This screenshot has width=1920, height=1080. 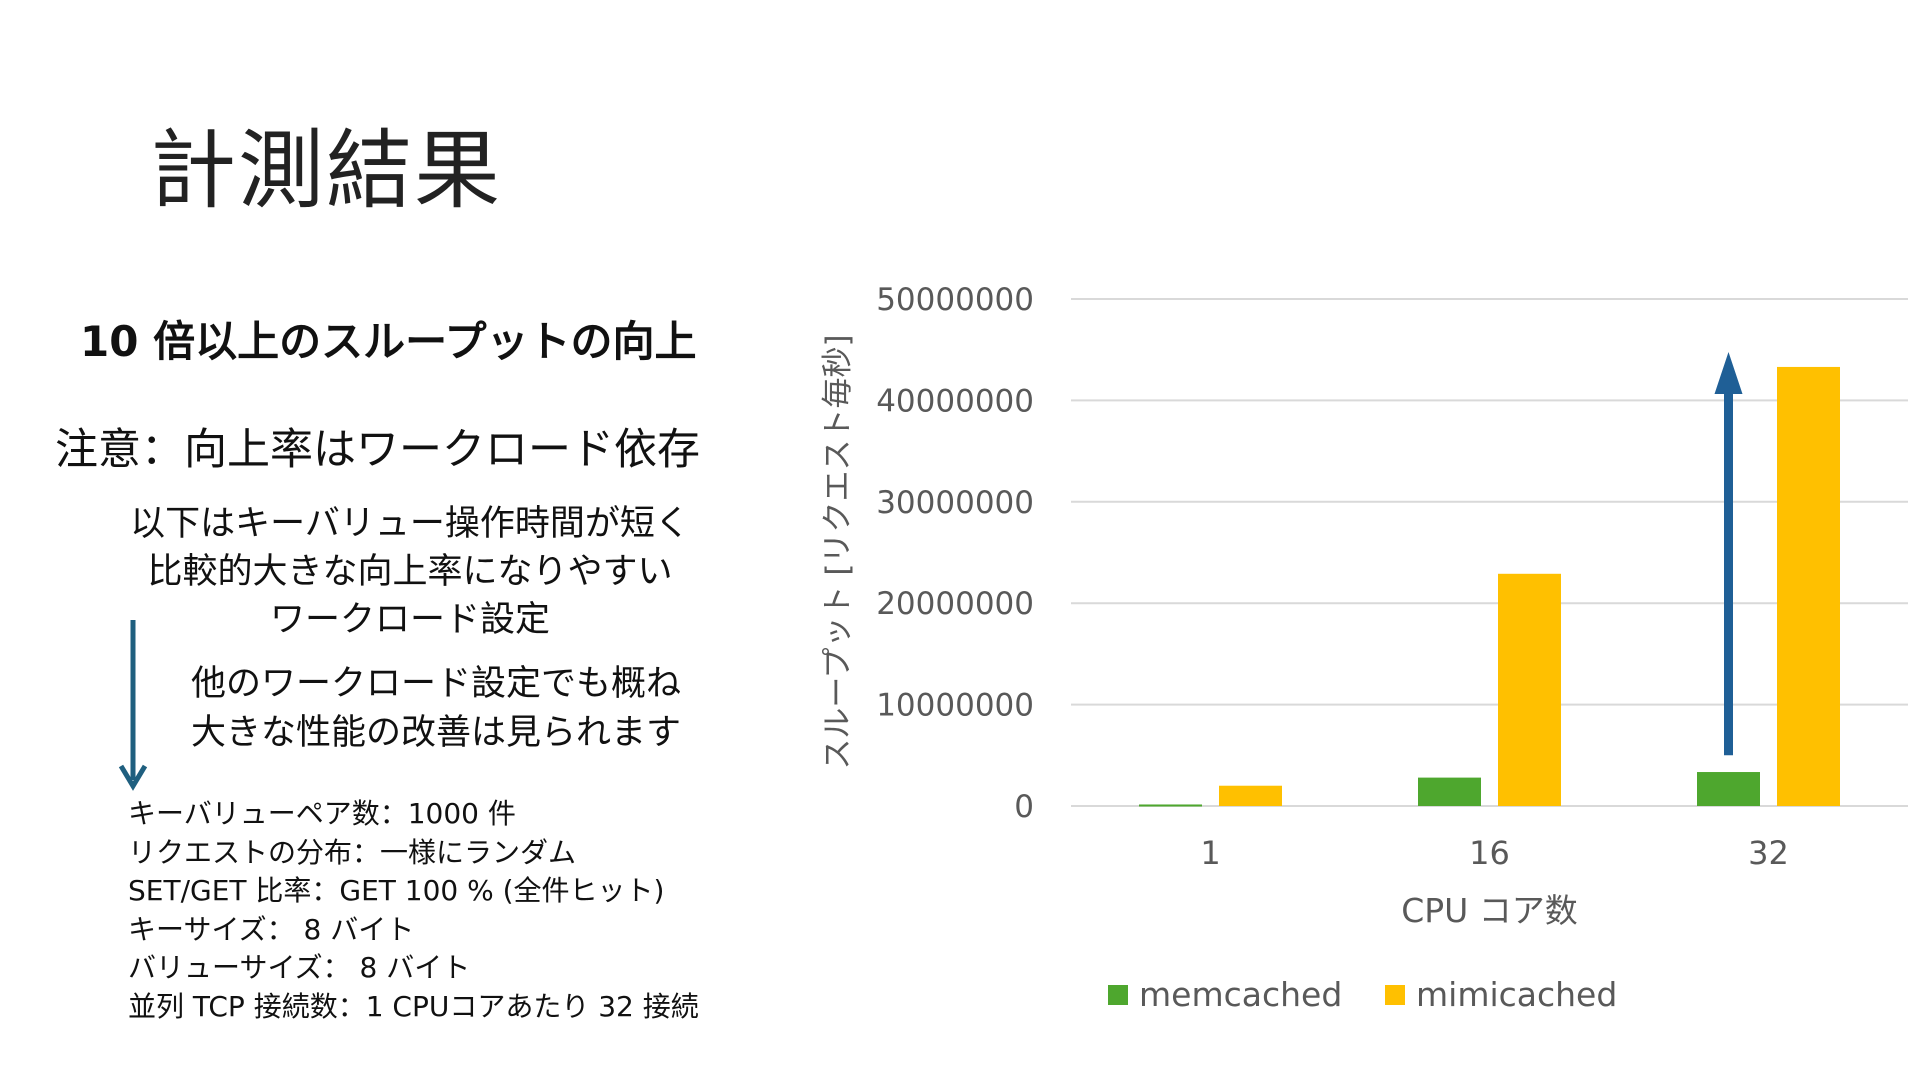 What do you see at coordinates (1240, 994) in the screenshot?
I see `legend-label: memcached` at bounding box center [1240, 994].